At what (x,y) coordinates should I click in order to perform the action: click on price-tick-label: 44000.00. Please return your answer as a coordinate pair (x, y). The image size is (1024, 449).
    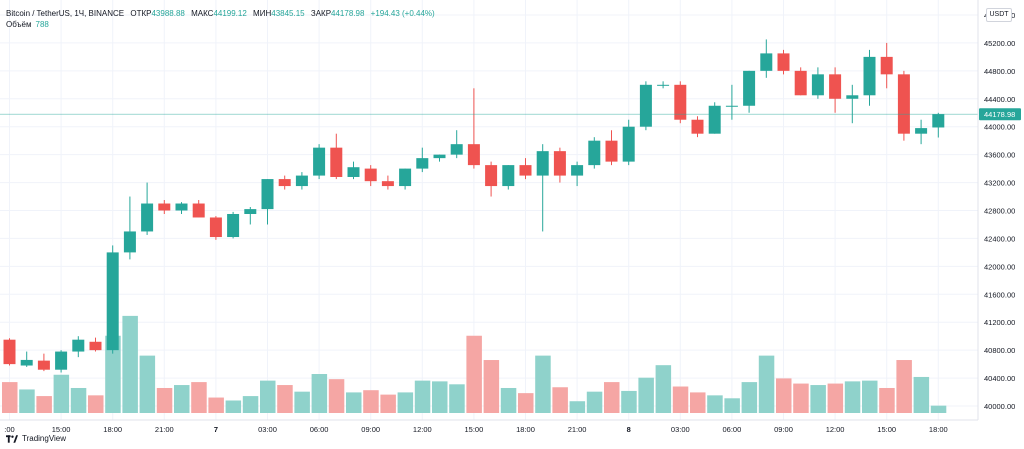
    Looking at the image, I should click on (999, 127).